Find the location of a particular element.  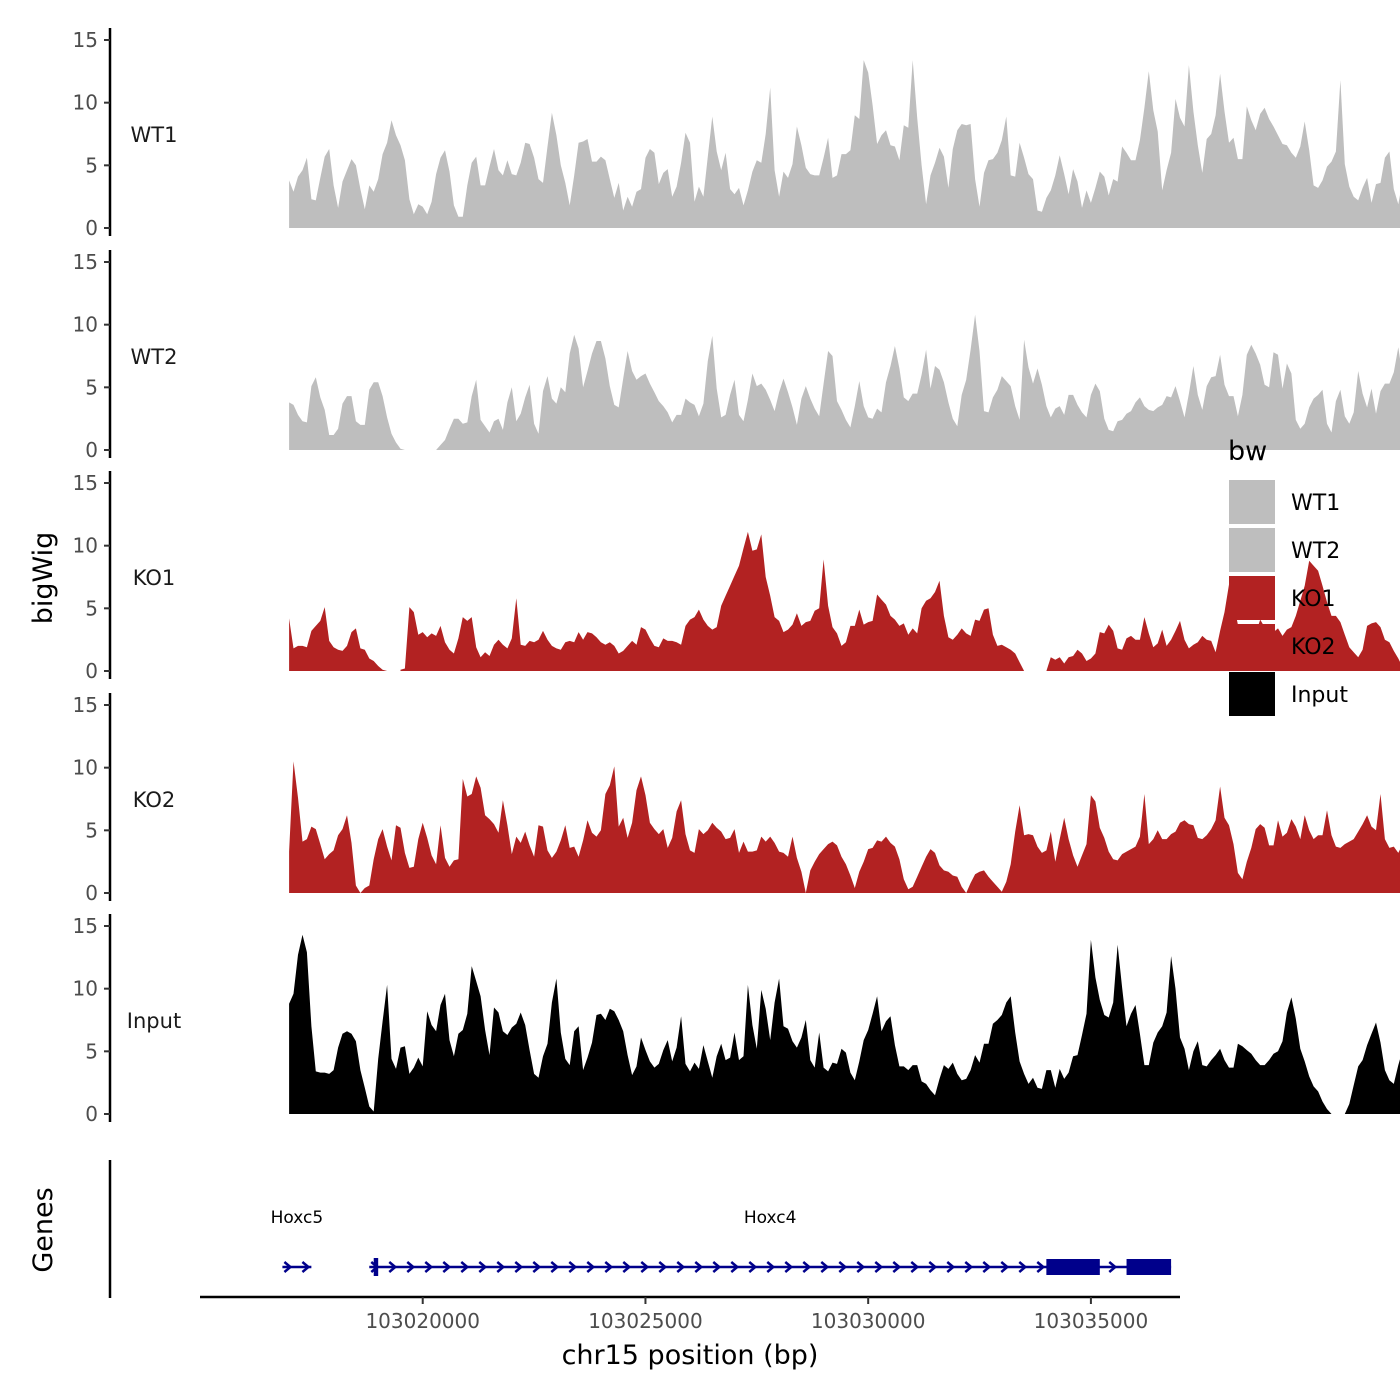

legend-label-ko1: KO1 is located at coordinates (1313, 599).